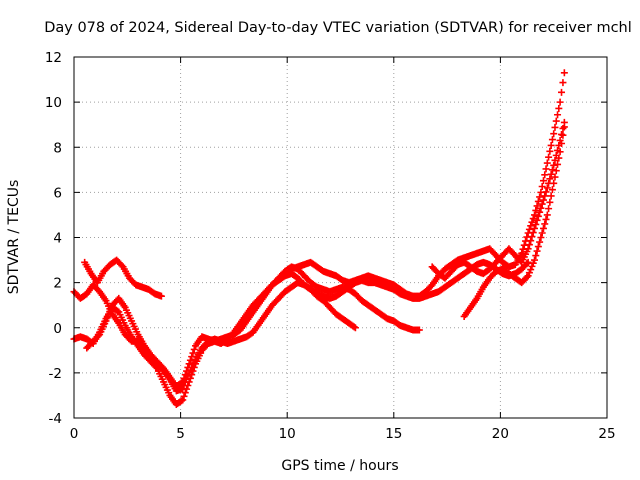  I want to click on y-tick-label: 12, so click(53, 58).